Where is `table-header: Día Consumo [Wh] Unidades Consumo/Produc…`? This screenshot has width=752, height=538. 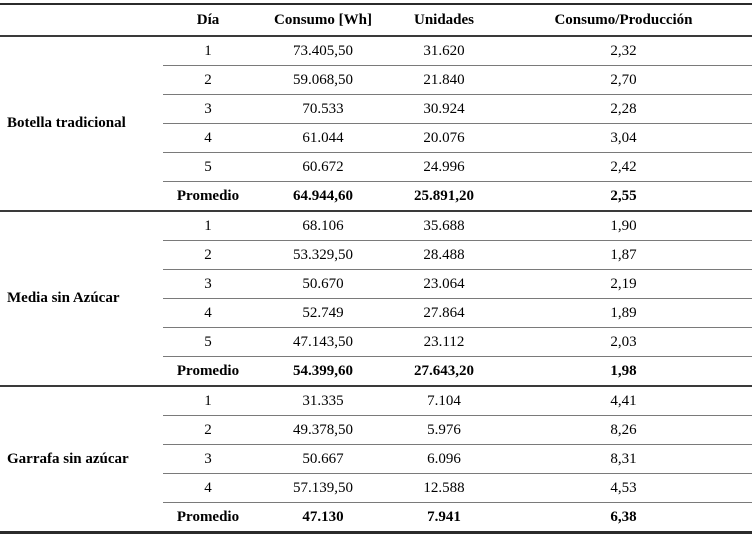
table-header: Día Consumo [Wh] Unidades Consumo/Produc… is located at coordinates (376, 20).